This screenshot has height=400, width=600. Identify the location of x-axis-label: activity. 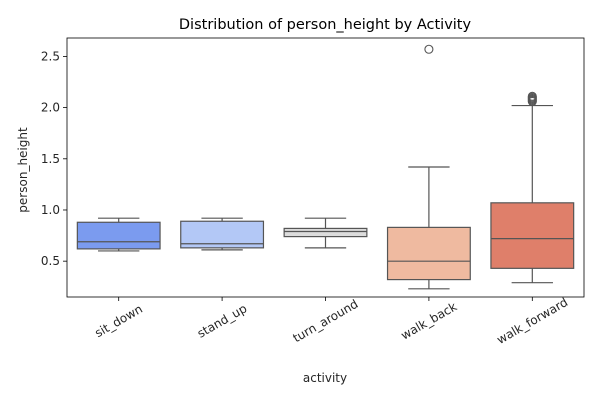
(325, 378).